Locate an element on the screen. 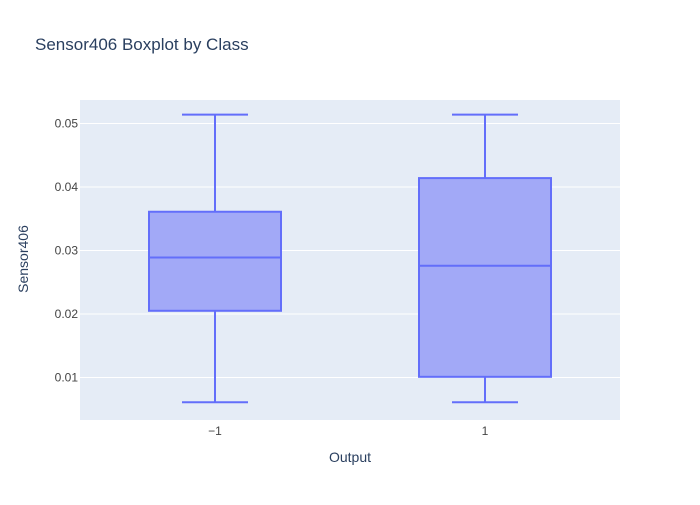 The height and width of the screenshot is (505, 700). y-tick-label: 0.04 is located at coordinates (67, 187).